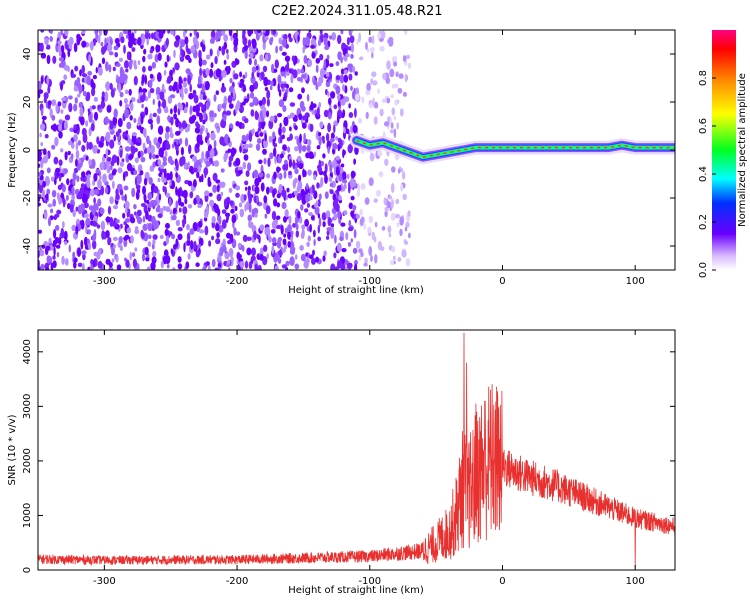 The image size is (750, 600). Describe the element at coordinates (27, 406) in the screenshot. I see `snr-y-tick-label: 3000` at that location.